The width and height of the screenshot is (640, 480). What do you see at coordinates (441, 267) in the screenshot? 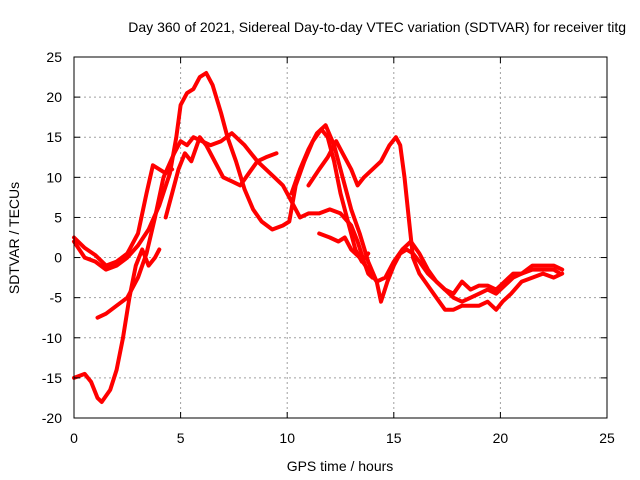
I see `series-arc8` at bounding box center [441, 267].